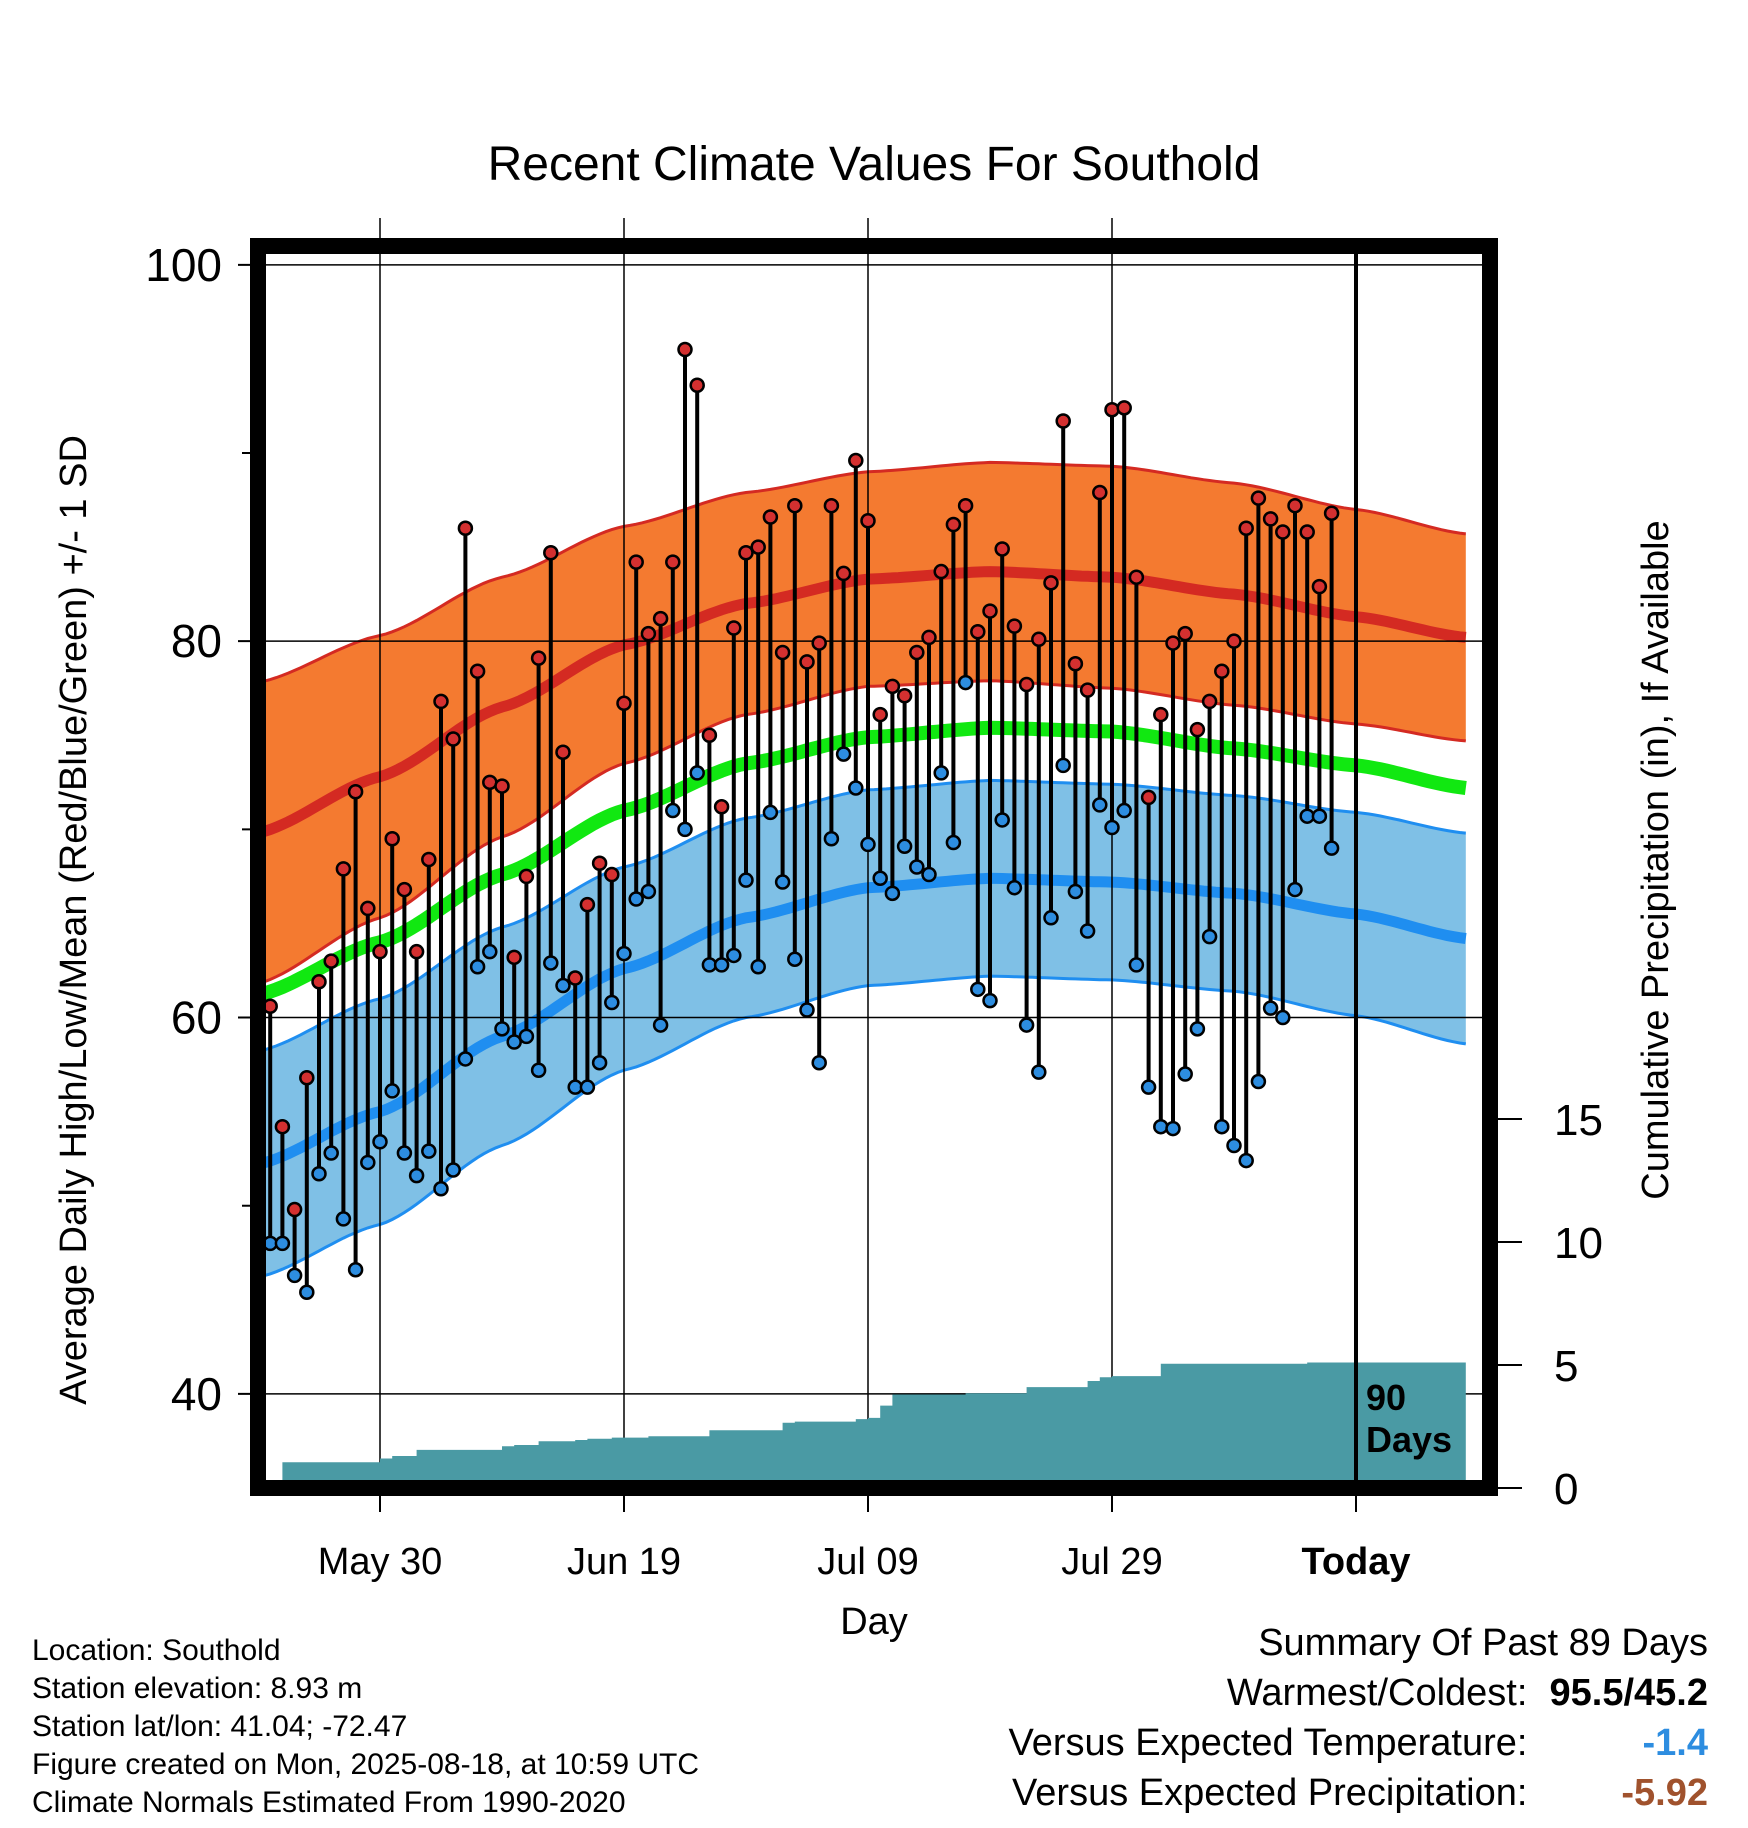  I want to click on normals-text: Climate Normals Estimated From 1990-2020, so click(329, 1802).